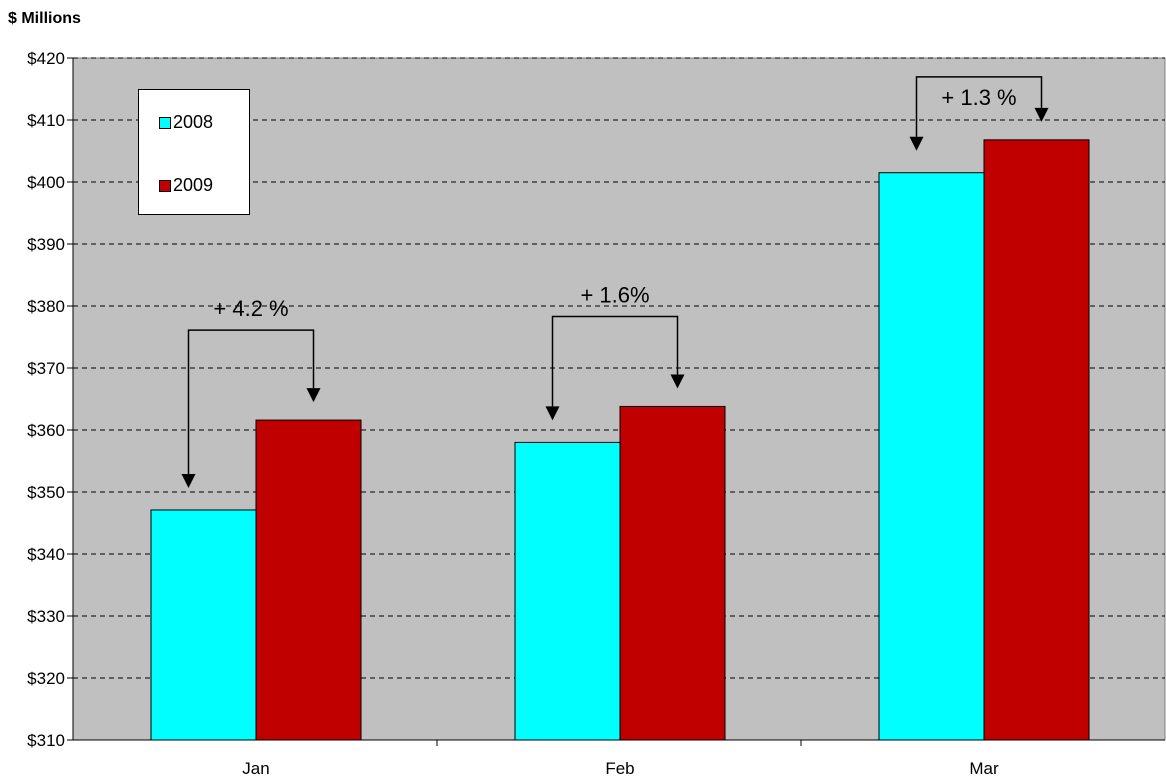 The width and height of the screenshot is (1166, 781). What do you see at coordinates (46, 616) in the screenshot?
I see `y-tick-label: $330` at bounding box center [46, 616].